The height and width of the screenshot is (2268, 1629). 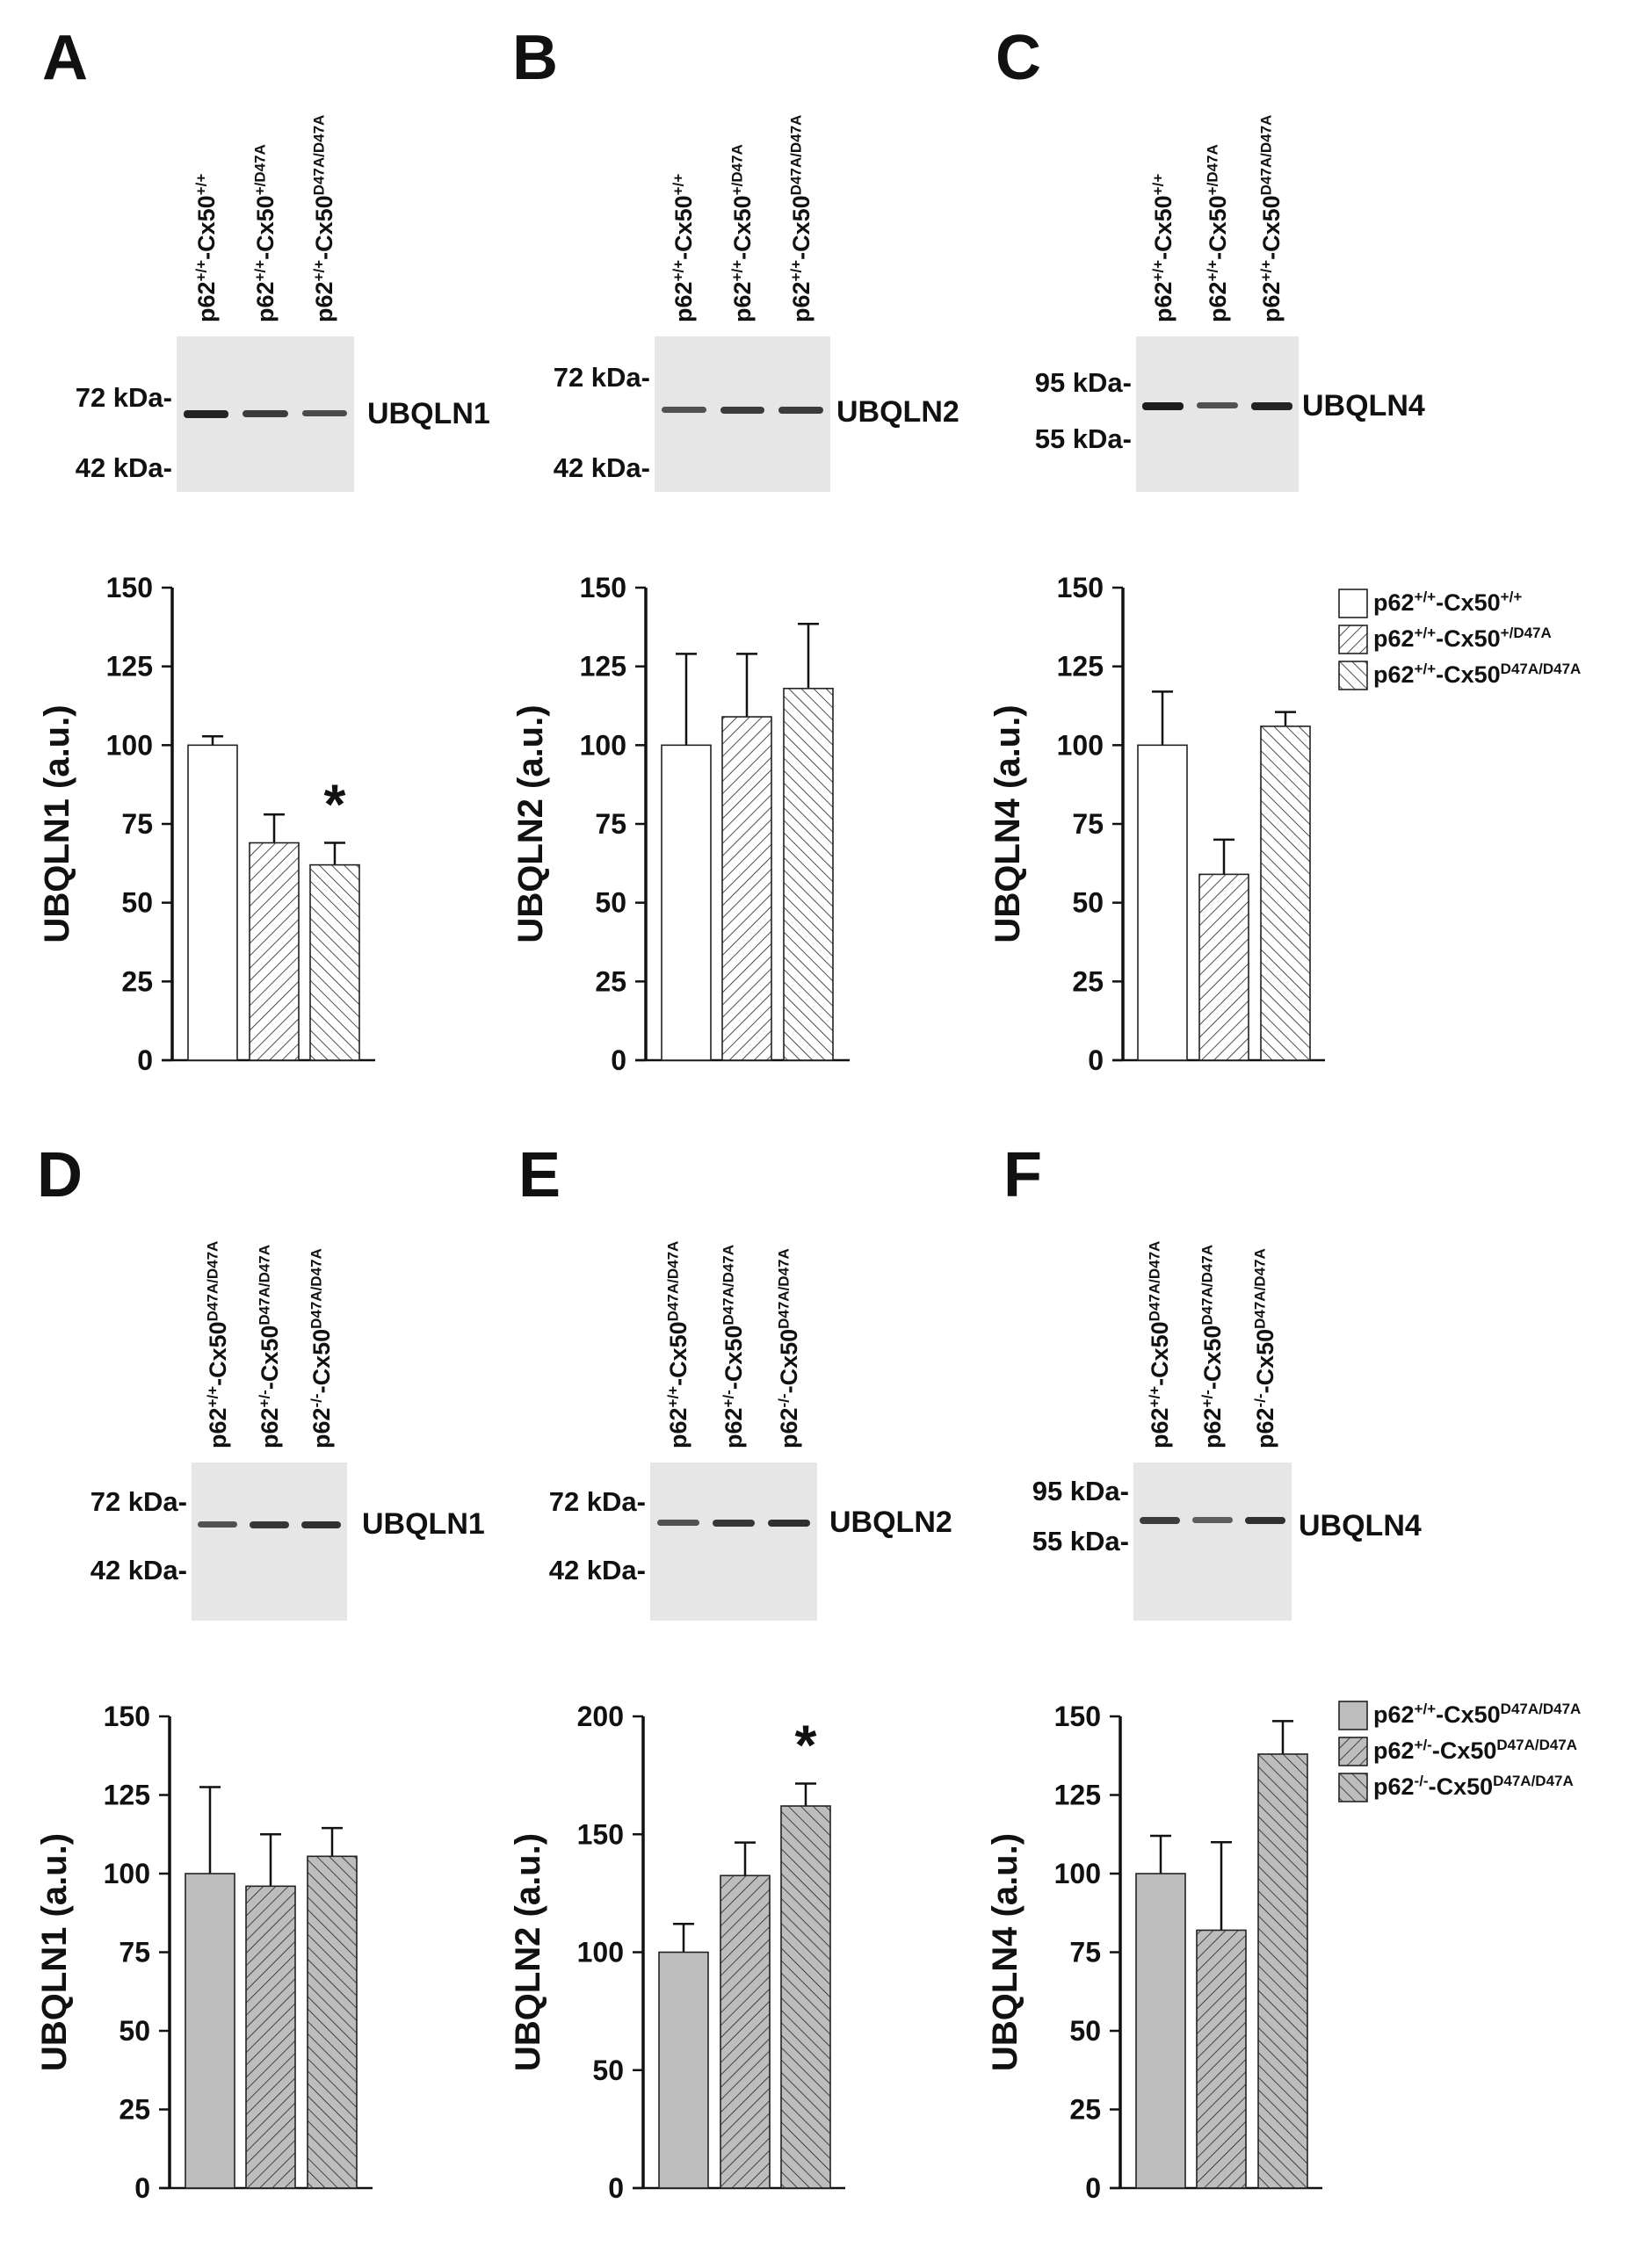 I want to click on molecular-weight-marker: 95 kDa-, so click(x=1080, y=1491).